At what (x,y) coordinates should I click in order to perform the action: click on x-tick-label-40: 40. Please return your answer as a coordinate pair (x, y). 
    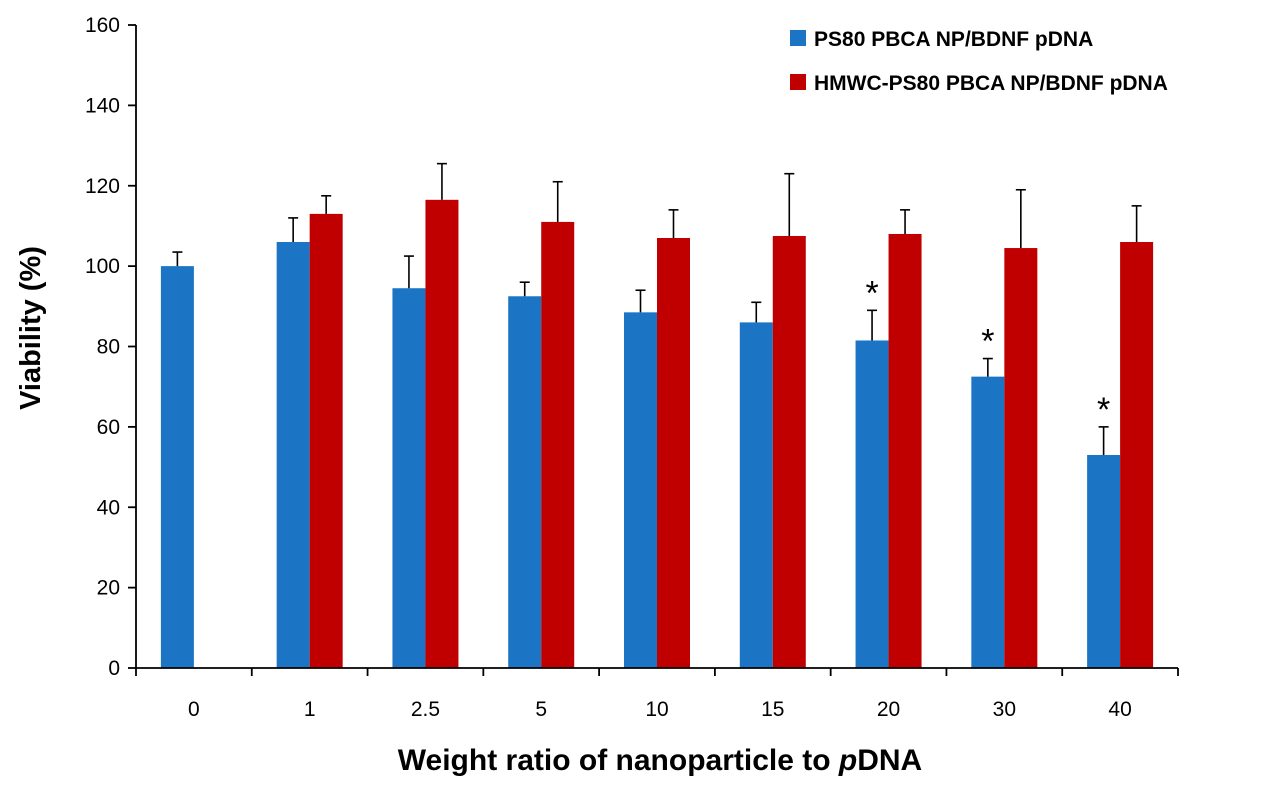
    Looking at the image, I should click on (1119, 709).